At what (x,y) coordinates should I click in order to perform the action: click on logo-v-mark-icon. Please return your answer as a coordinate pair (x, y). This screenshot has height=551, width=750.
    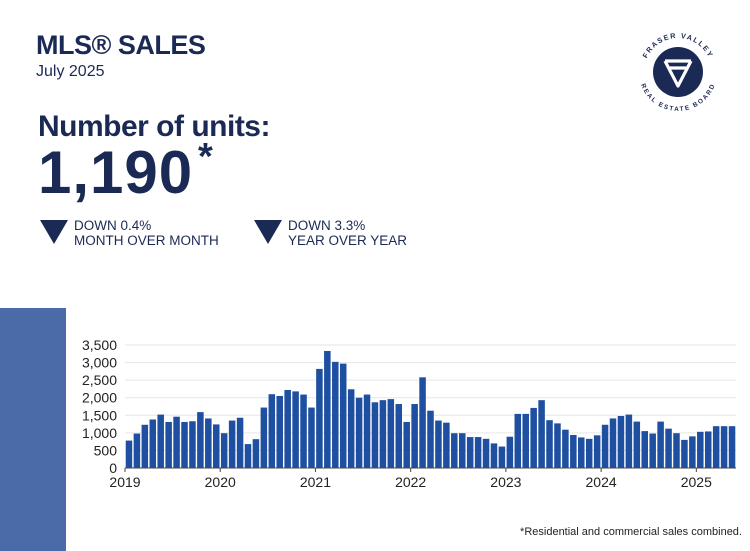
    Looking at the image, I should click on (678, 73).